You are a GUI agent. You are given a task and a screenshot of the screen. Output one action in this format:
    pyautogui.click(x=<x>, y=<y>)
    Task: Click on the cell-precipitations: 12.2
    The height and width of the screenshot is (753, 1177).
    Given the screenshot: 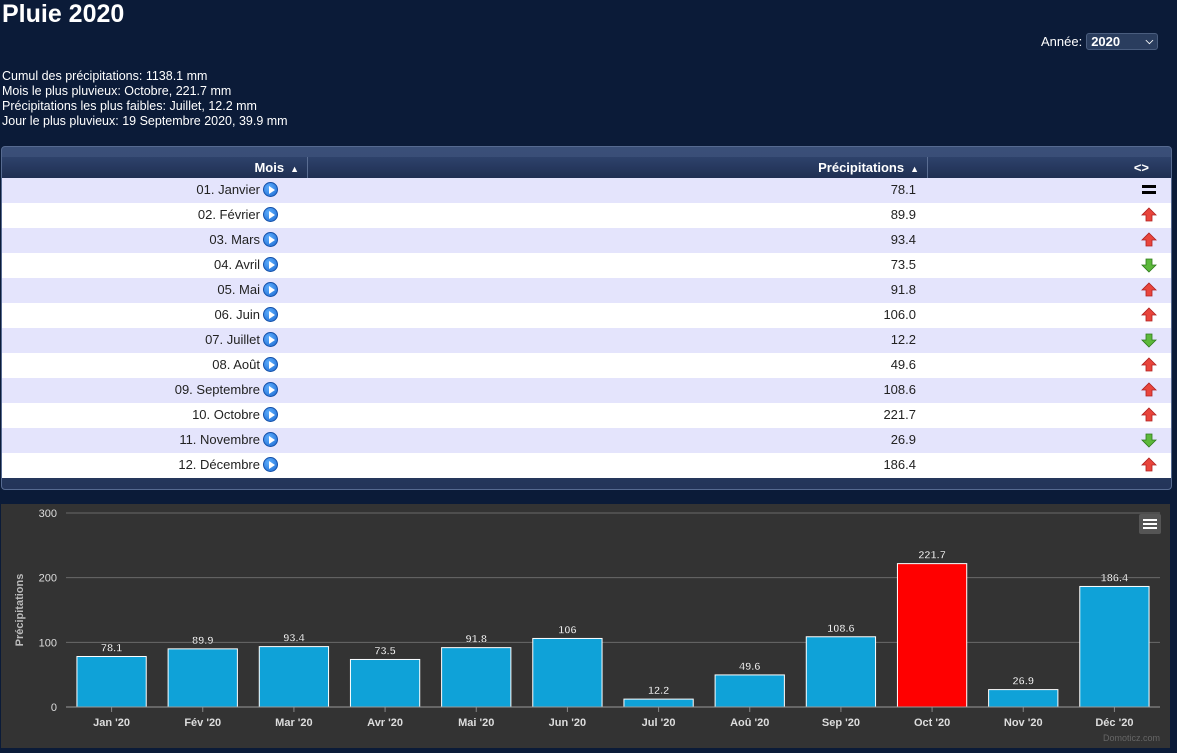 What is the action you would take?
    pyautogui.click(x=903, y=339)
    